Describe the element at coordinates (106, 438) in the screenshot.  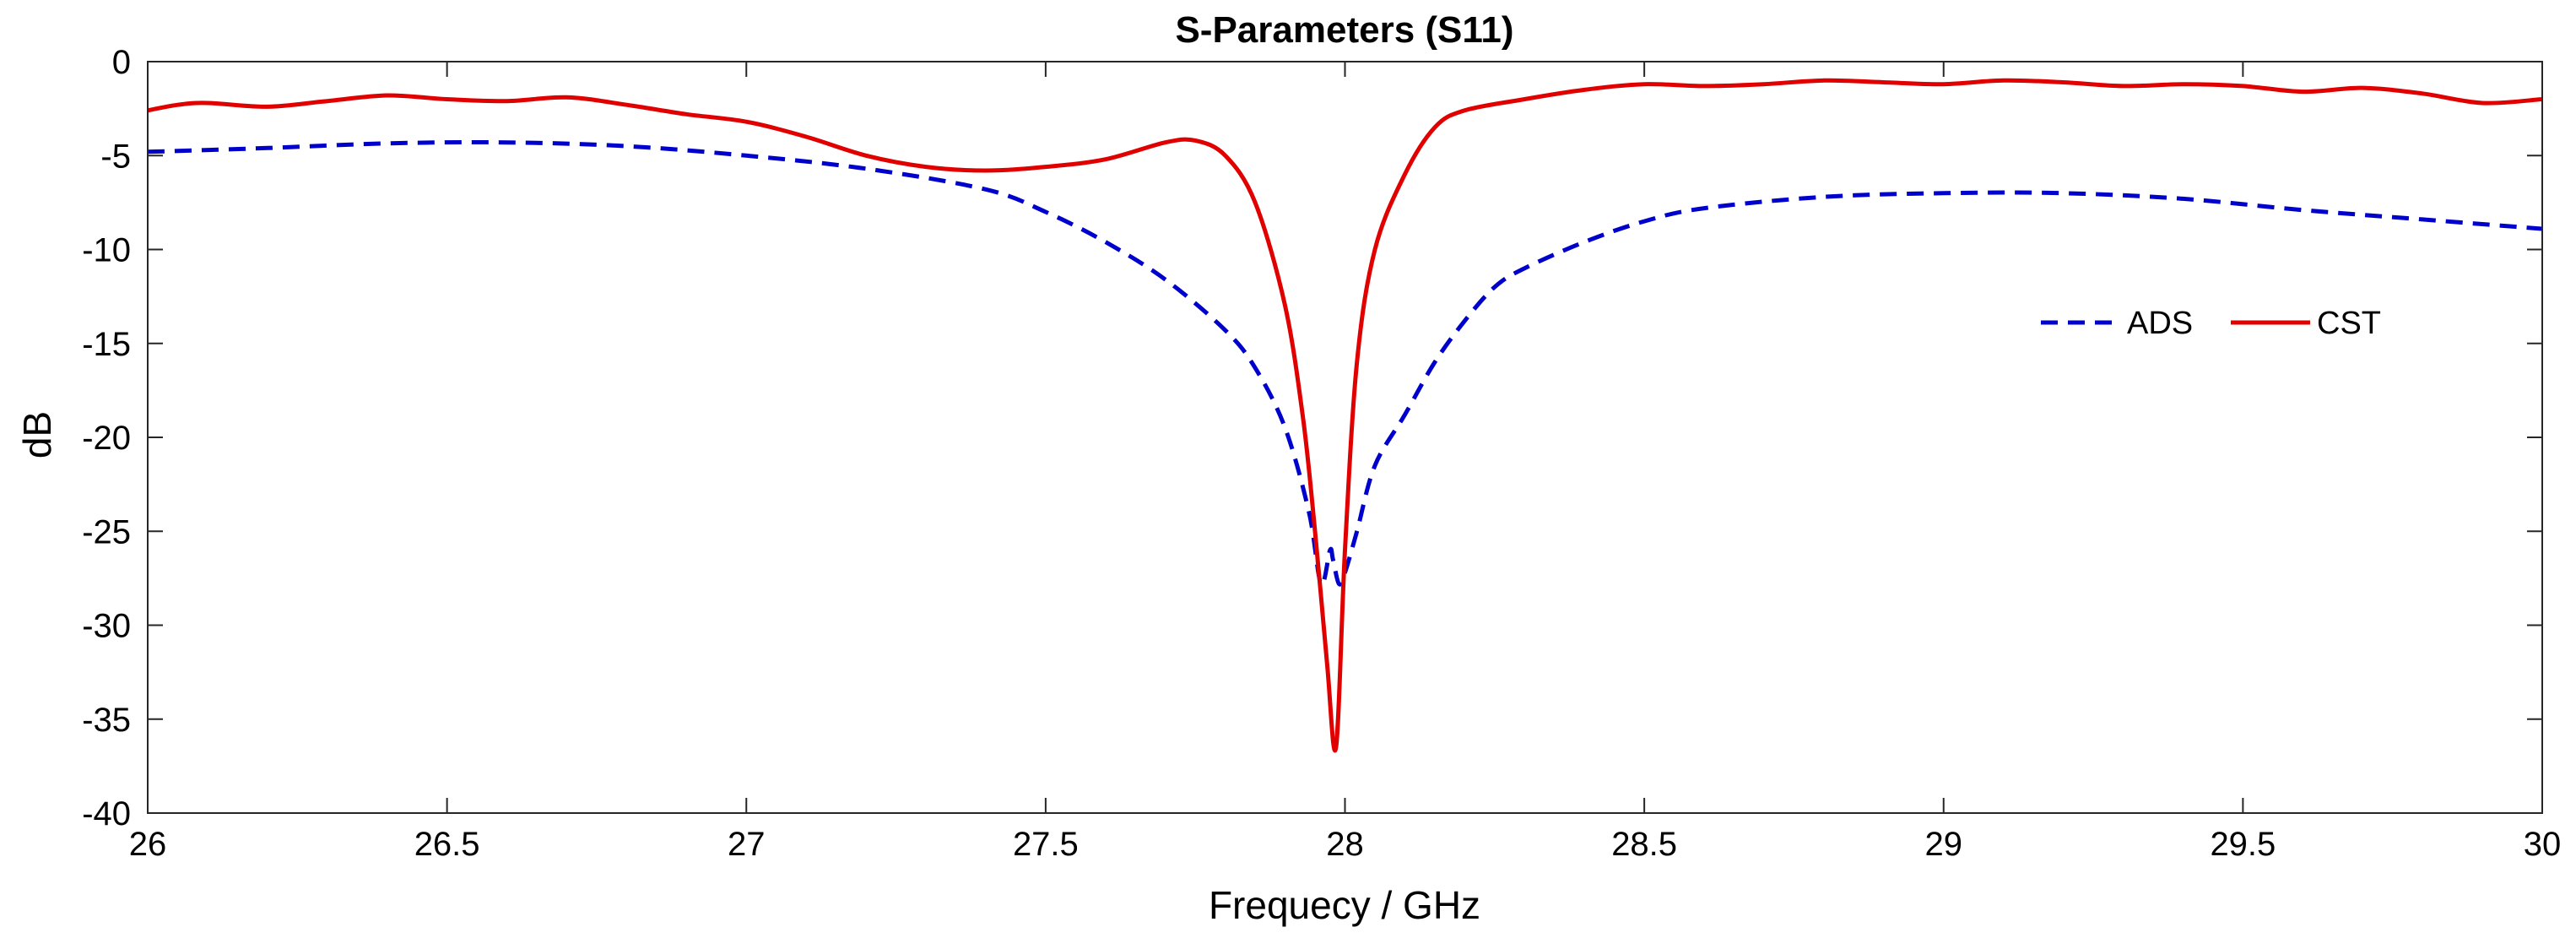
I see `y-tick-label: -20` at that location.